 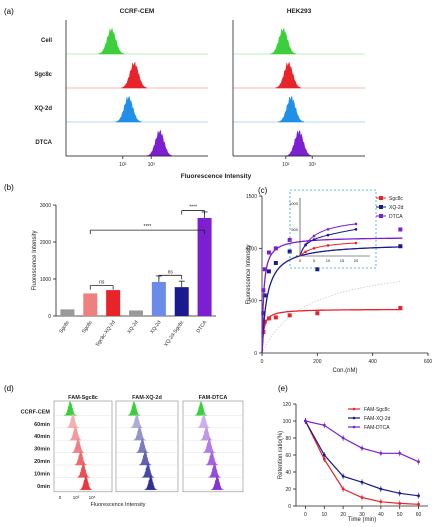 What do you see at coordinates (428, 362) in the screenshot?
I see `tick-label: 600` at bounding box center [428, 362].